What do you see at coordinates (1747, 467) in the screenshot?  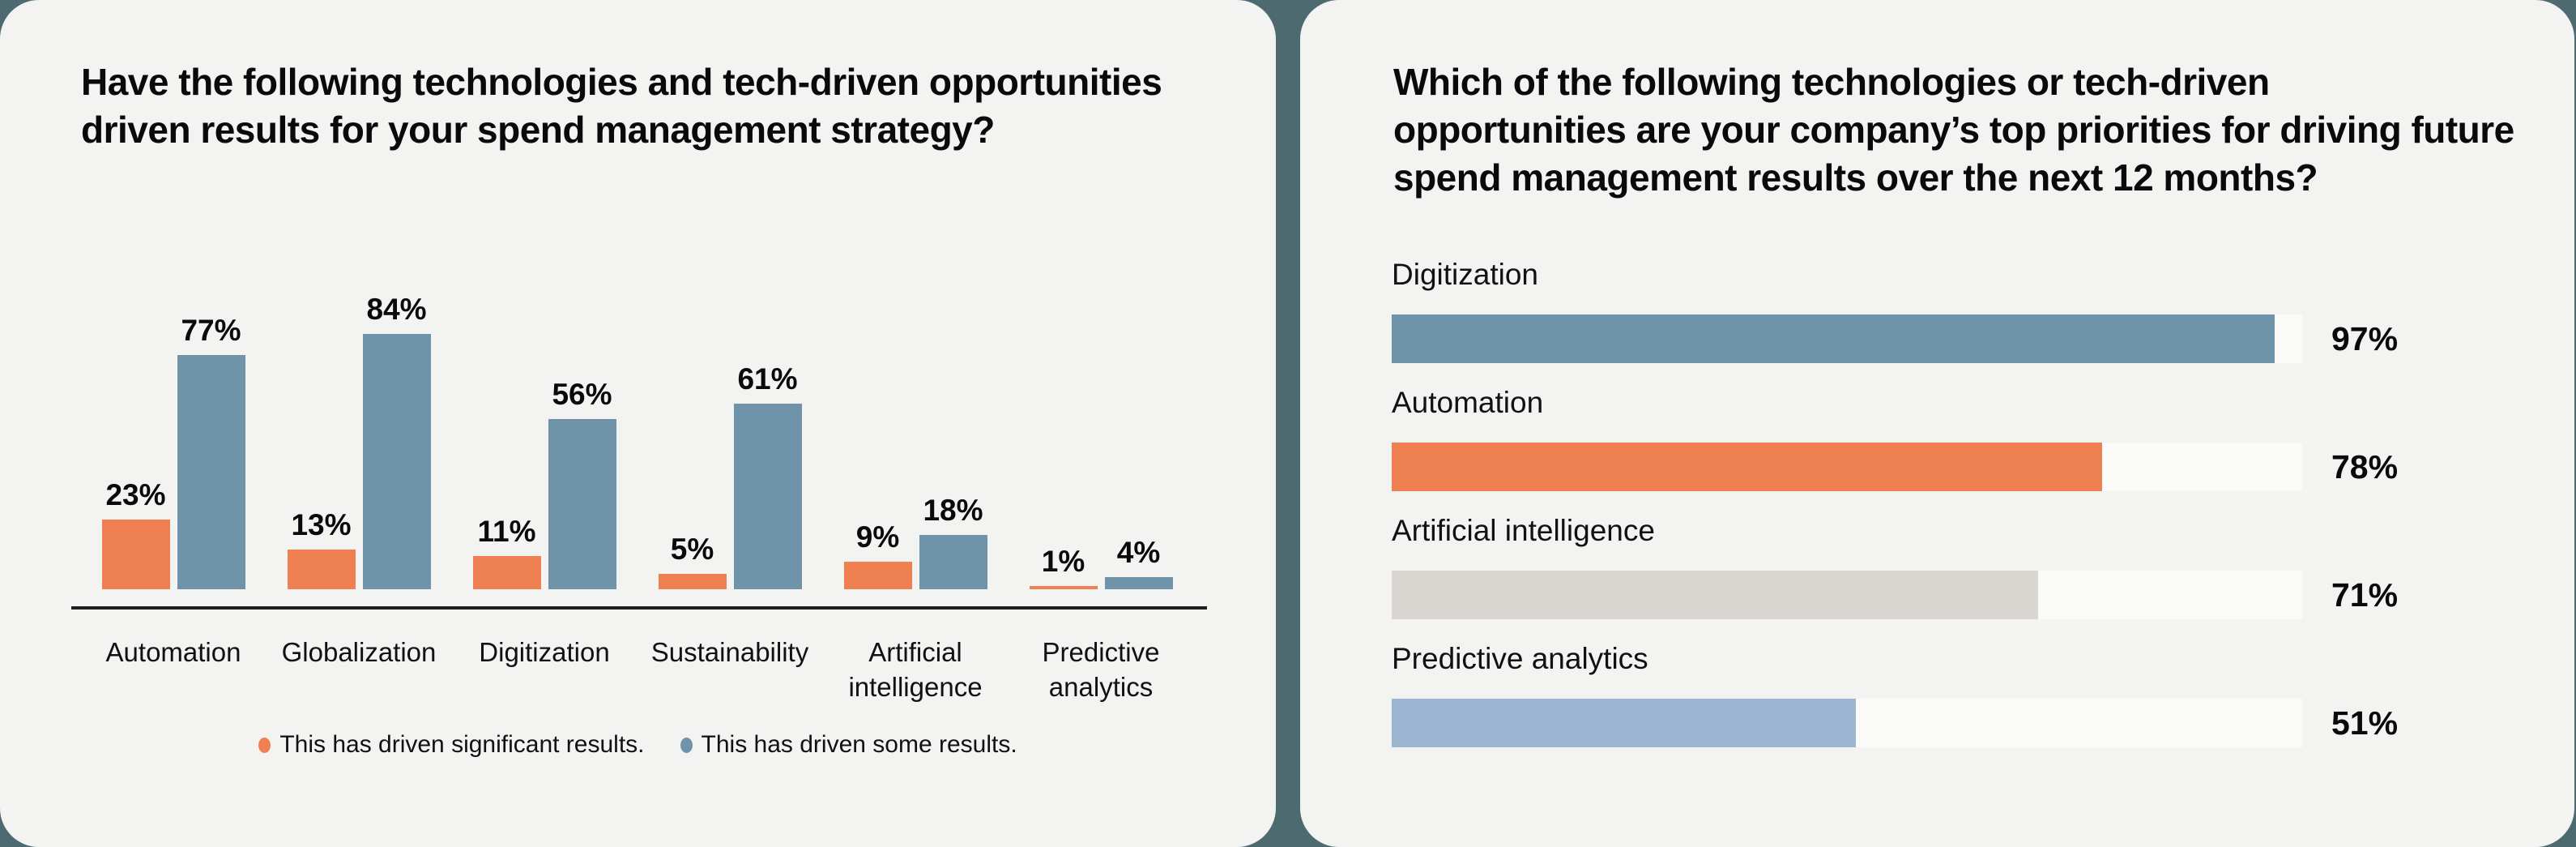 I see `bar-fill-automation` at bounding box center [1747, 467].